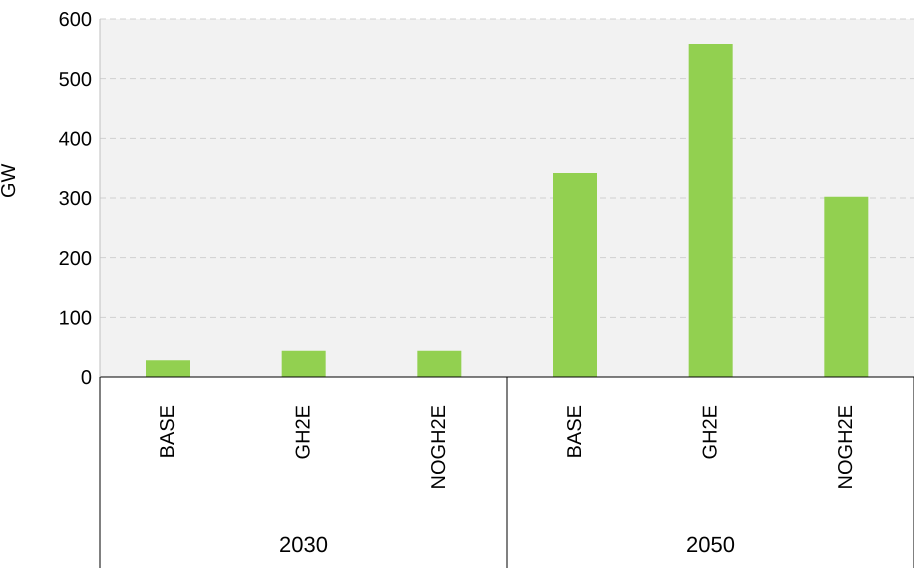  What do you see at coordinates (710, 545) in the screenshot?
I see `text: 2050` at bounding box center [710, 545].